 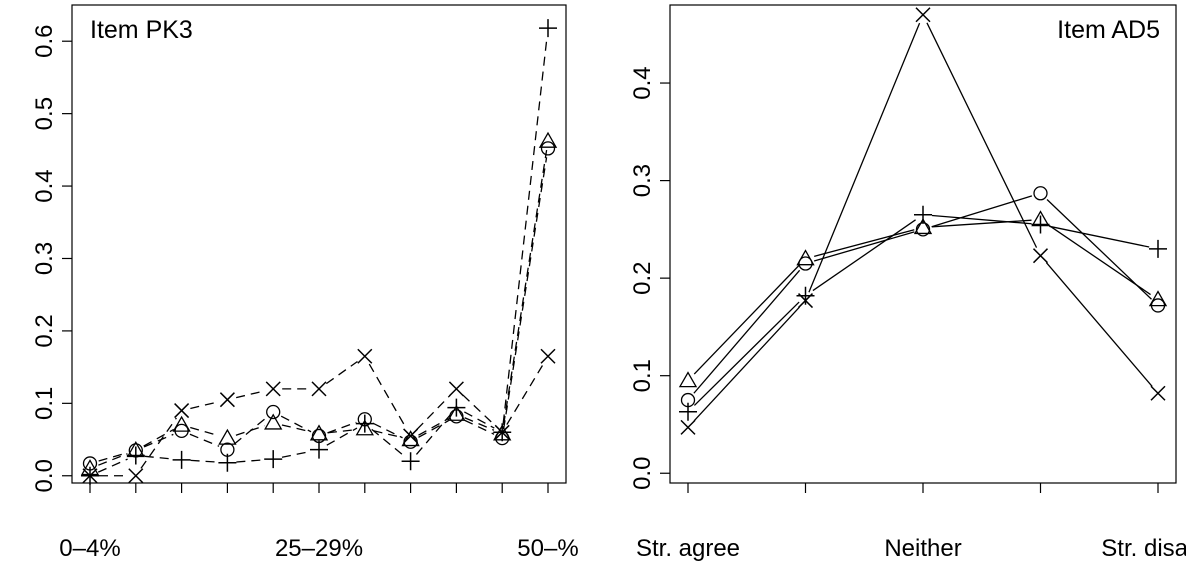 I want to click on y-tick-label: 0.6, so click(x=44, y=41).